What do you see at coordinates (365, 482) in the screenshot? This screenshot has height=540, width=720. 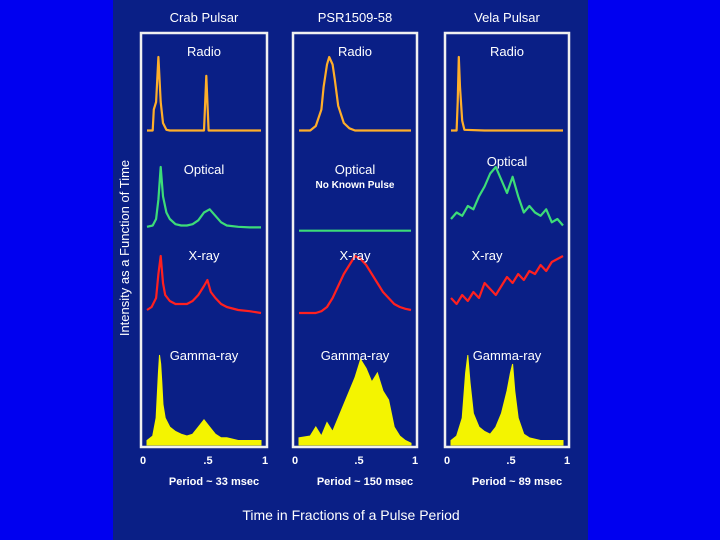 I see `period-label: Period ~ 150 msec` at bounding box center [365, 482].